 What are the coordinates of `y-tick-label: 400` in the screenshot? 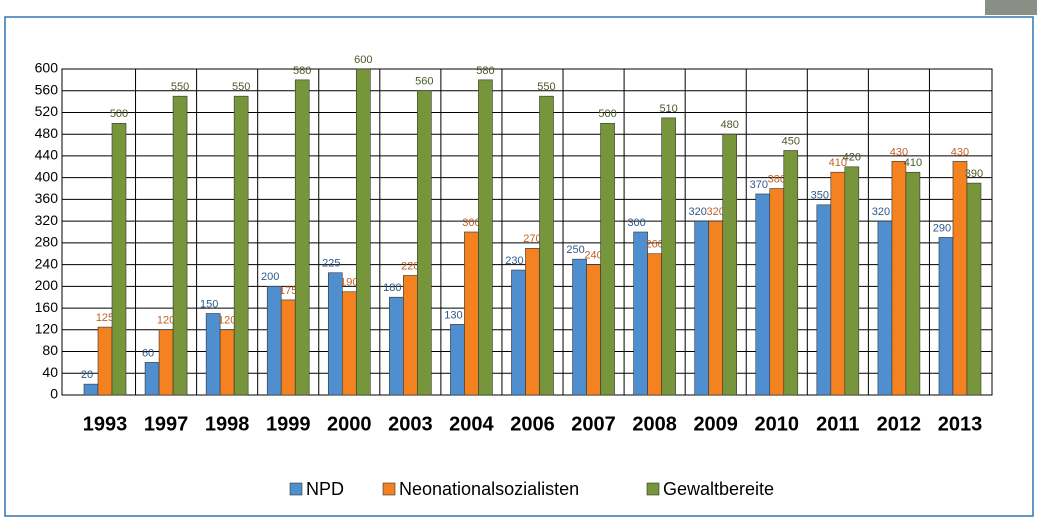 It's located at (47, 176).